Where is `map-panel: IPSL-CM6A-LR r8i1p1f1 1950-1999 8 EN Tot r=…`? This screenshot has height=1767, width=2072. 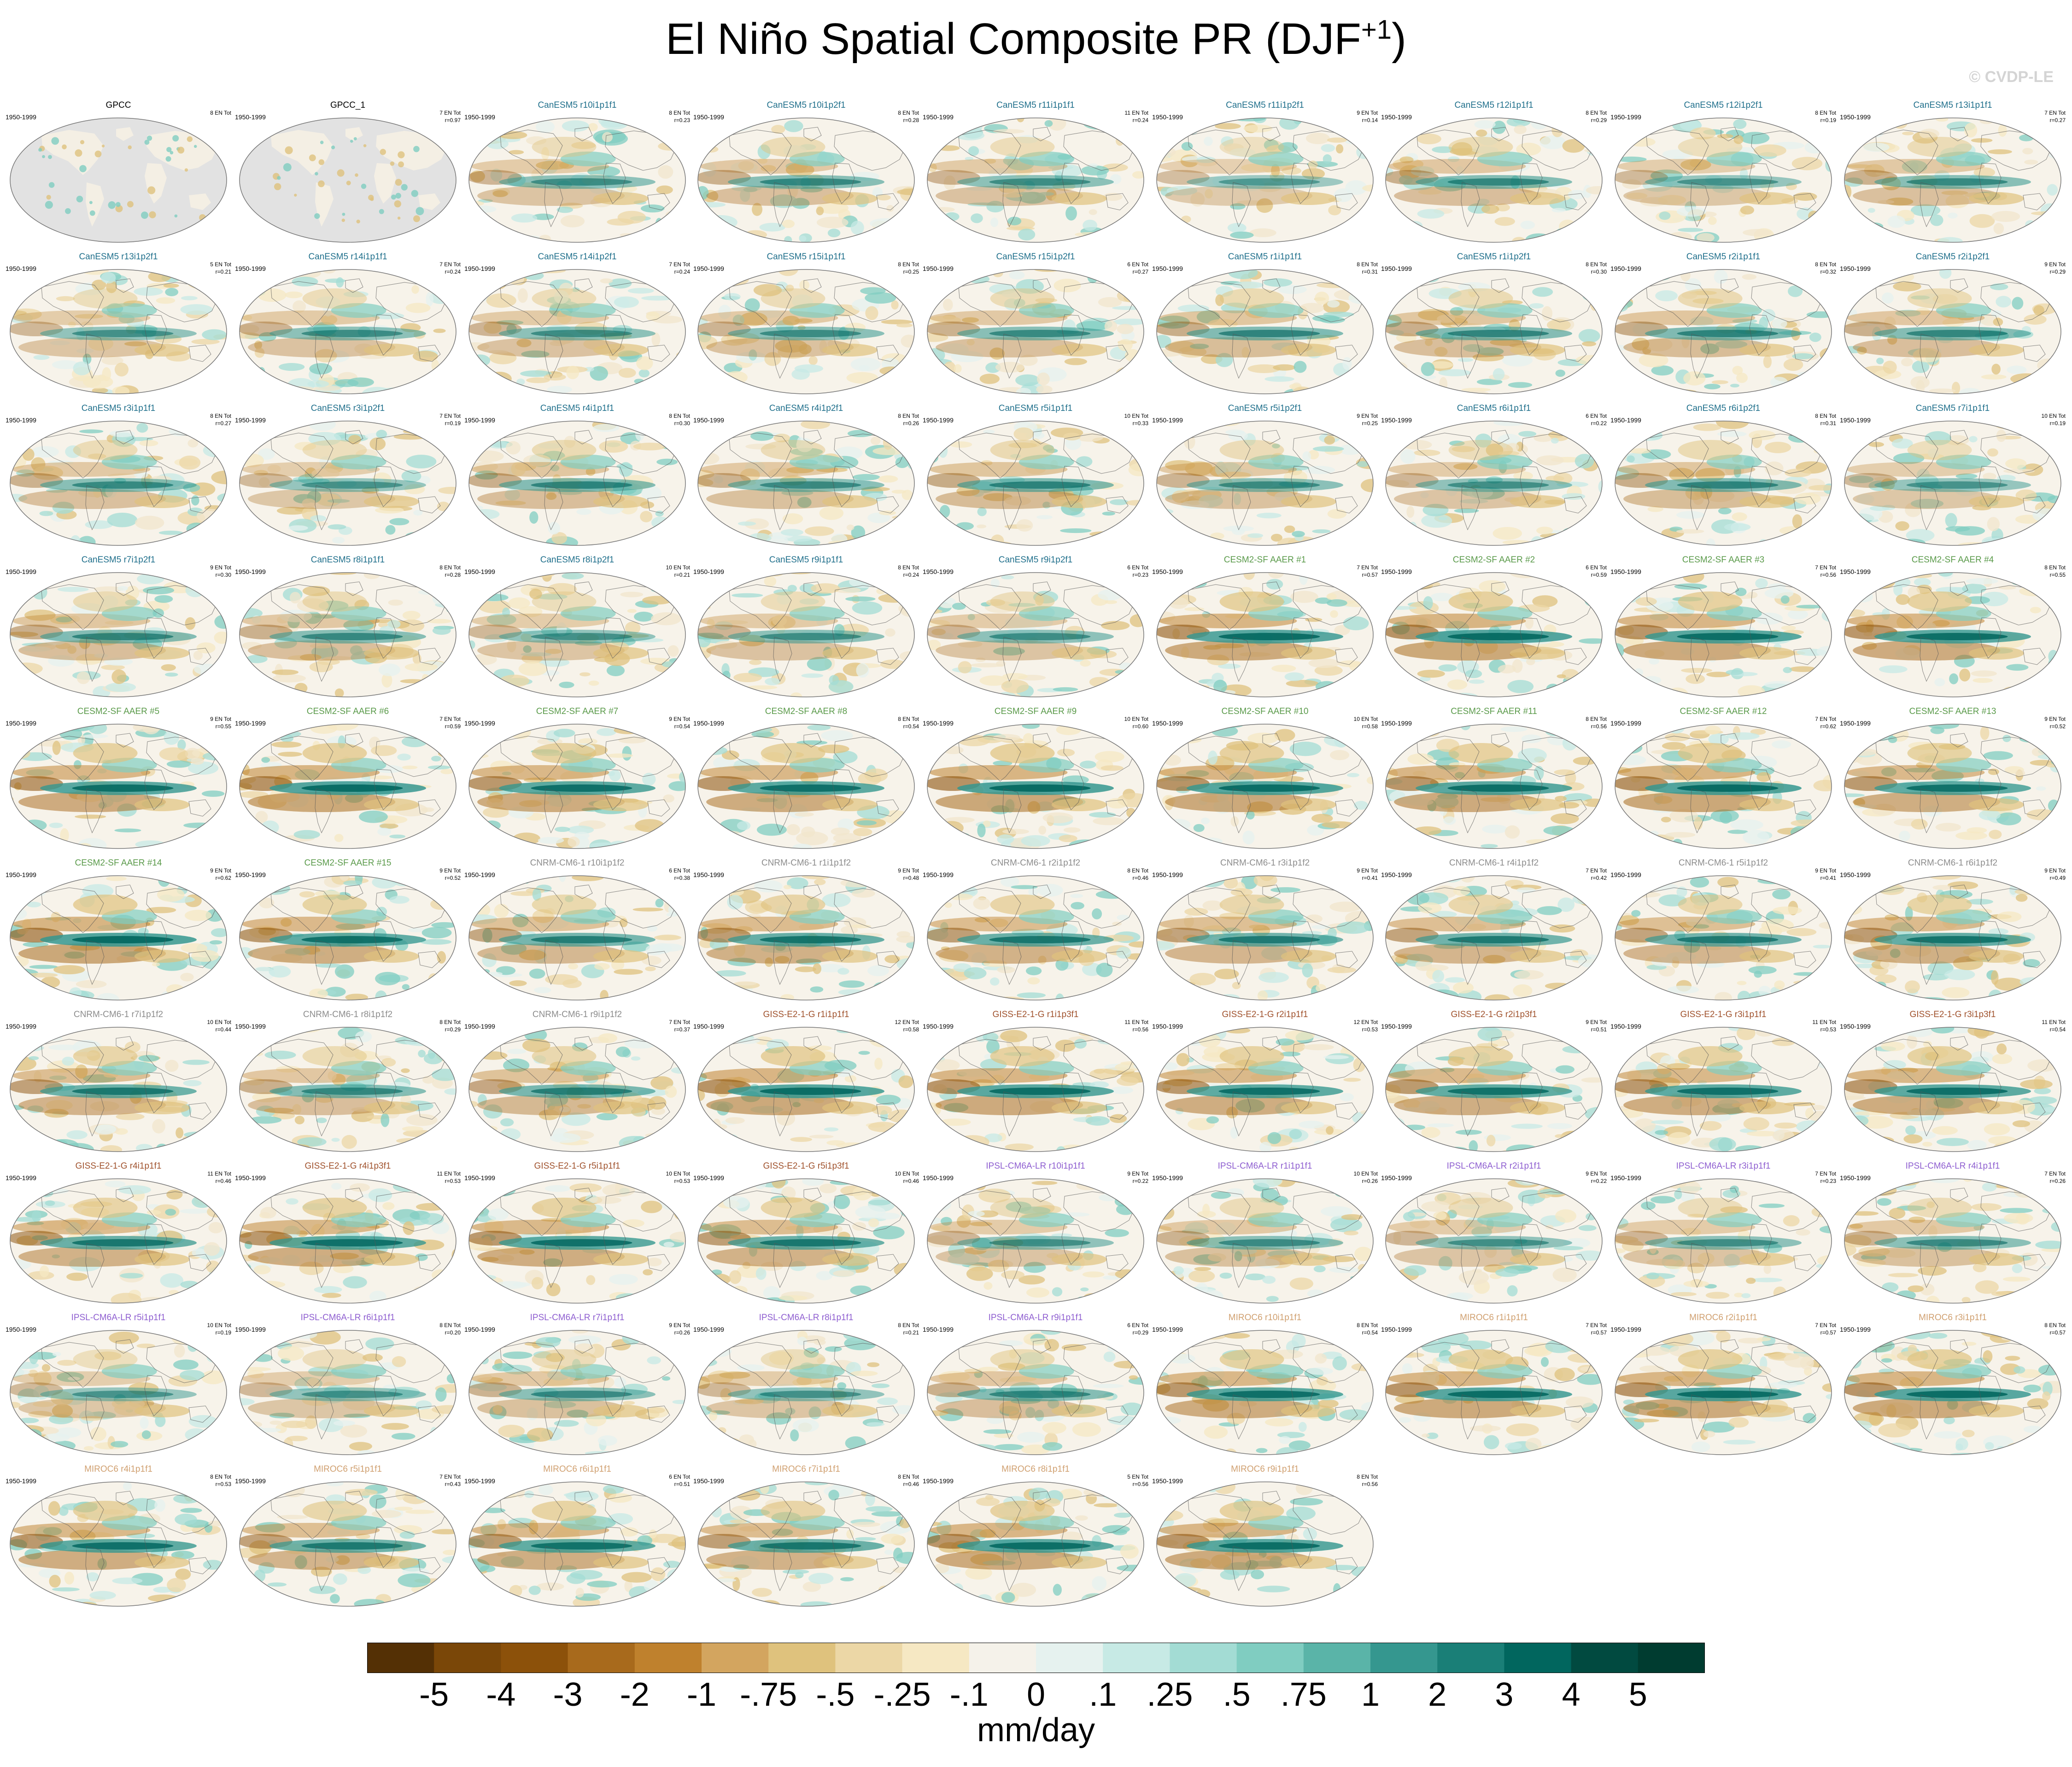
map-panel: IPSL-CM6A-LR r8i1p1f1 1950-1999 8 EN Tot r=… is located at coordinates (806, 1386).